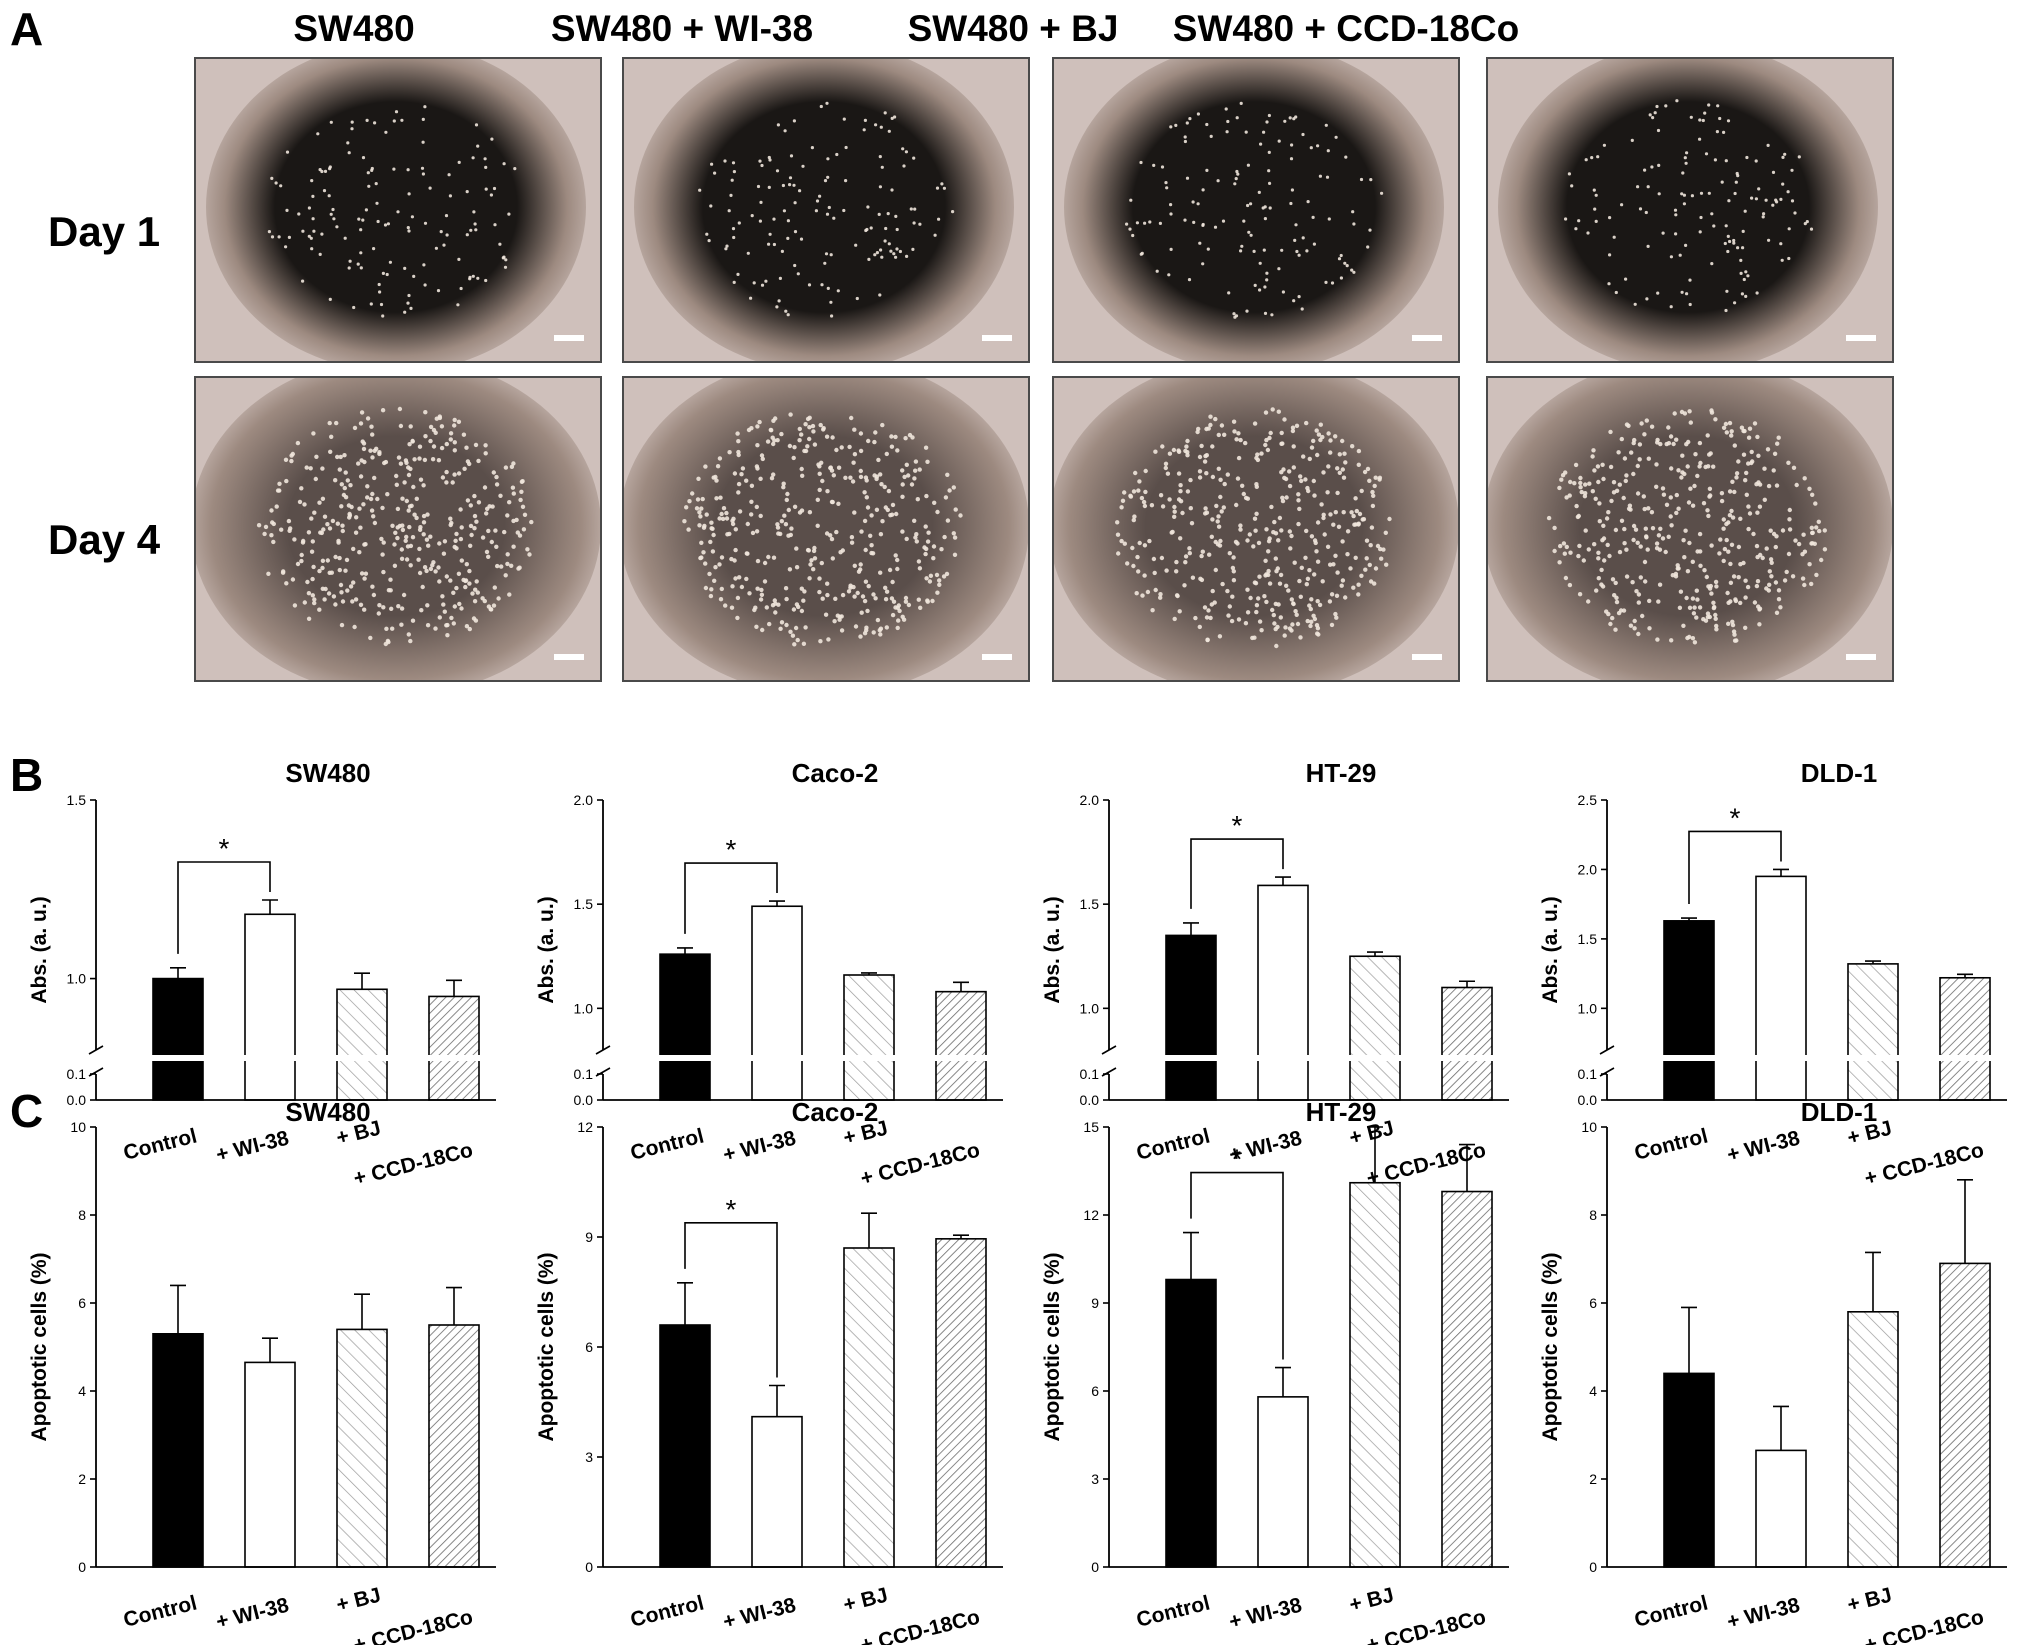  I want to click on y-tick-label: 9, so click(1095, 1303).